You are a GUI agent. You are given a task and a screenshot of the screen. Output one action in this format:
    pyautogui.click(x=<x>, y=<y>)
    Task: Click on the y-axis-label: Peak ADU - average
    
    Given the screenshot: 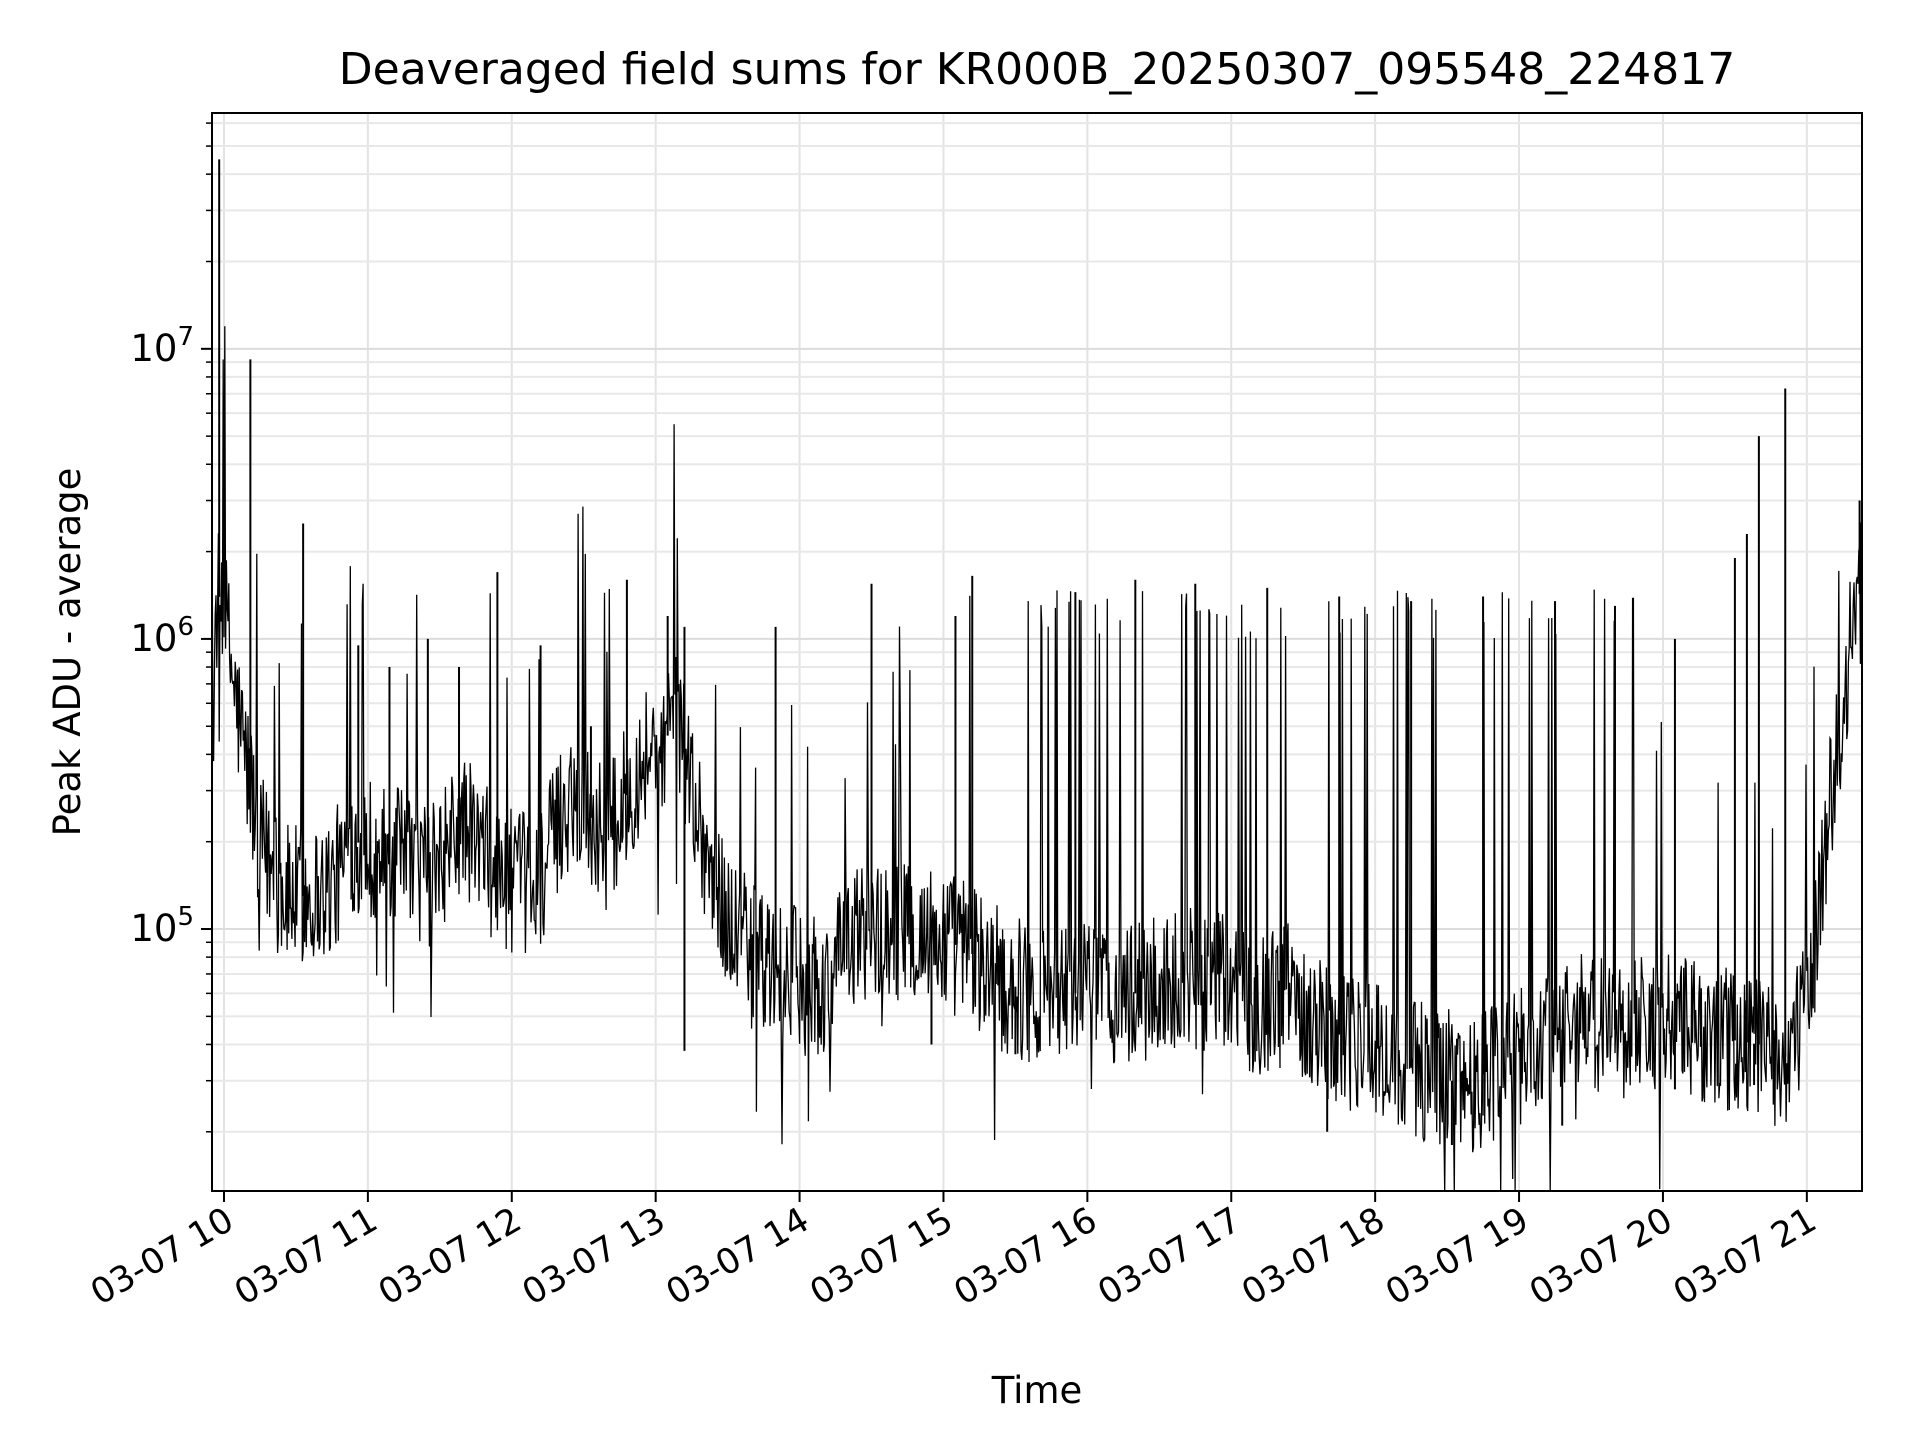 What is the action you would take?
    pyautogui.click(x=67, y=652)
    